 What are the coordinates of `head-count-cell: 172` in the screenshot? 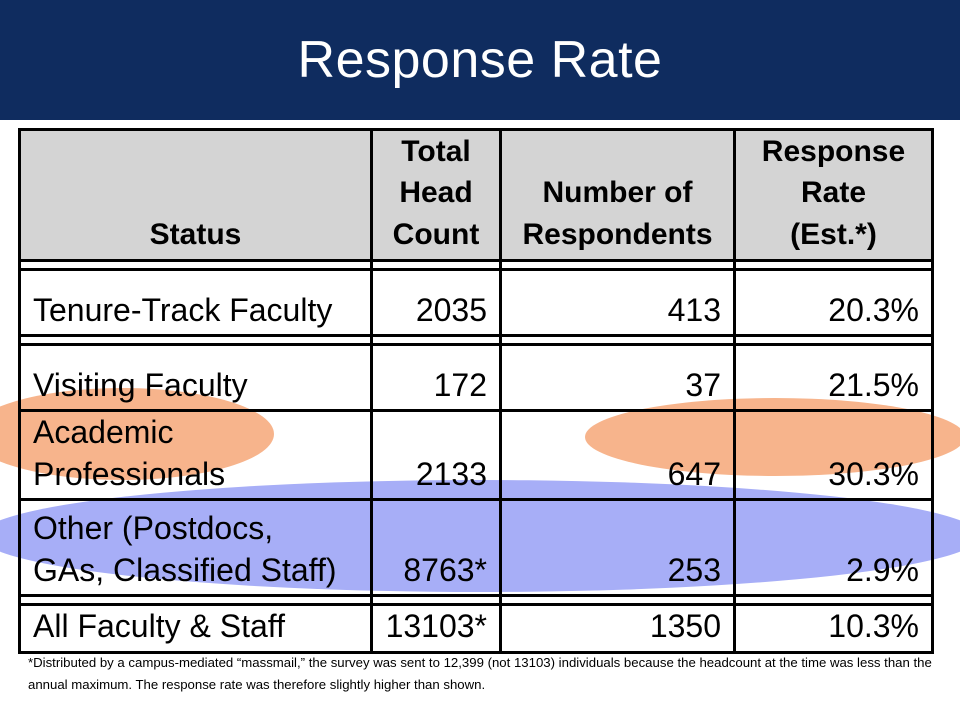 It's located at (436, 378).